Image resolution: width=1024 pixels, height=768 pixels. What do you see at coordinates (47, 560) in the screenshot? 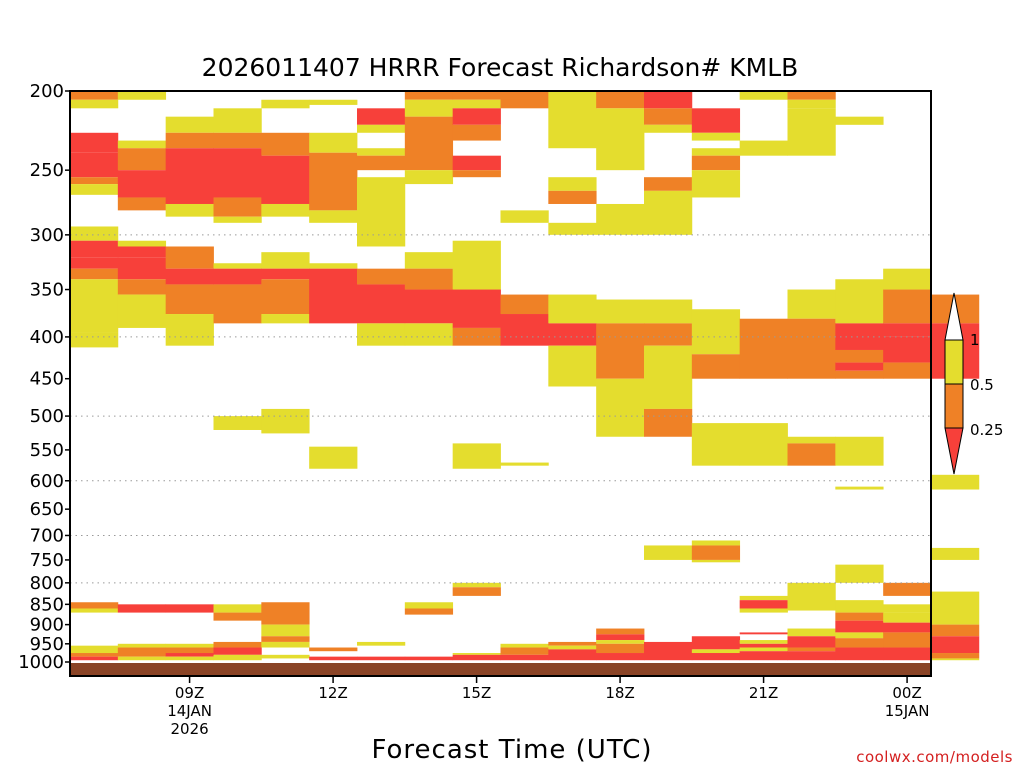
I see `y-tick-label: 750` at bounding box center [47, 560].